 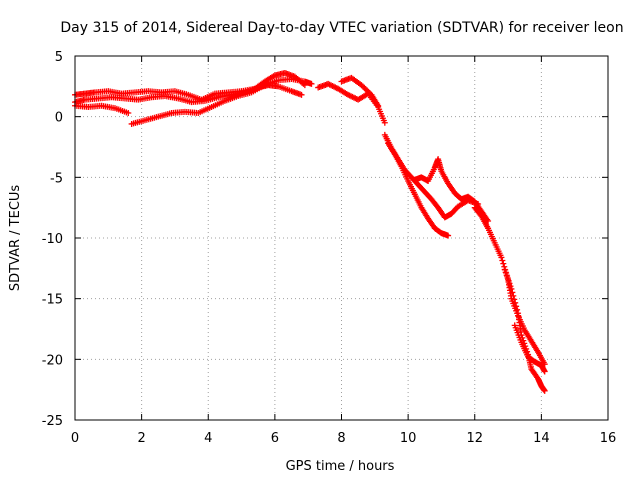 What do you see at coordinates (75, 438) in the screenshot?
I see `x-tick-label: 0` at bounding box center [75, 438].